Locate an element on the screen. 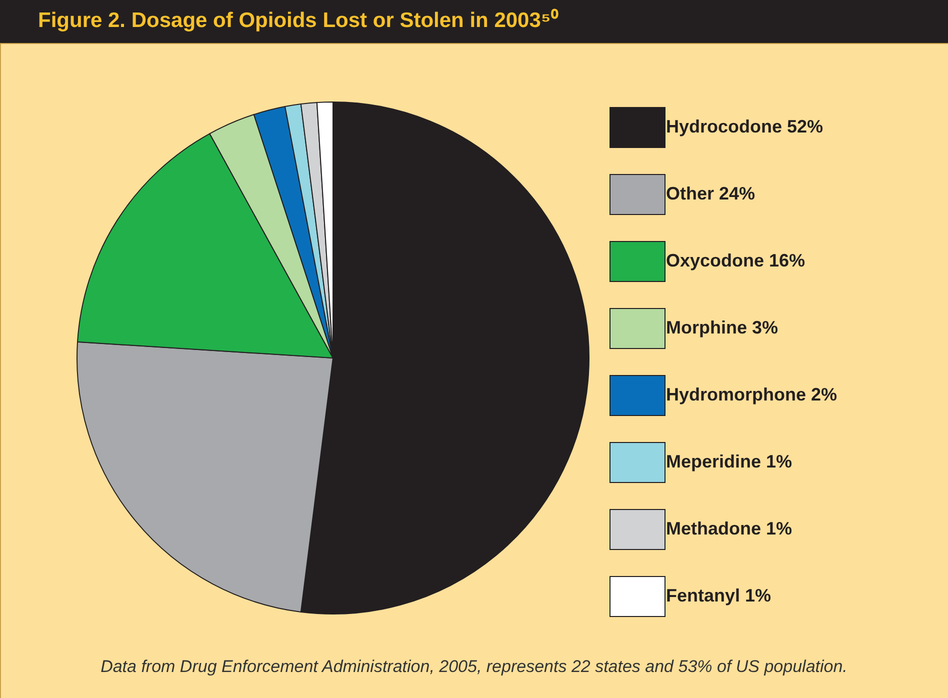 This screenshot has height=698, width=948. legend-label: Morphine 3% is located at coordinates (722, 328).